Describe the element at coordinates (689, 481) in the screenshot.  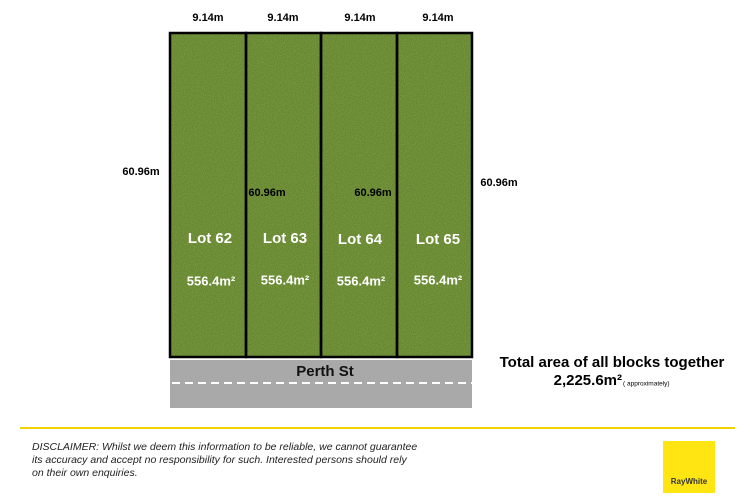
I see `logo-text: RayWhite` at that location.